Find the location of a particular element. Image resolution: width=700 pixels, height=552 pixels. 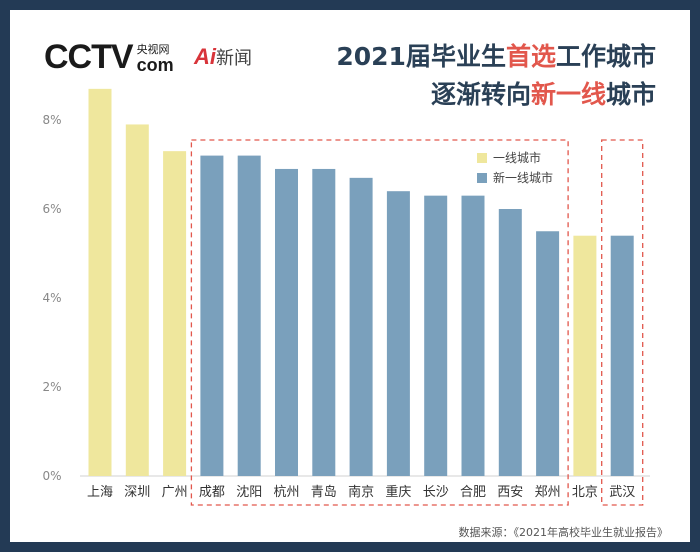

title-line-2: 逐渐转向新一线城市 is located at coordinates (496, 95).